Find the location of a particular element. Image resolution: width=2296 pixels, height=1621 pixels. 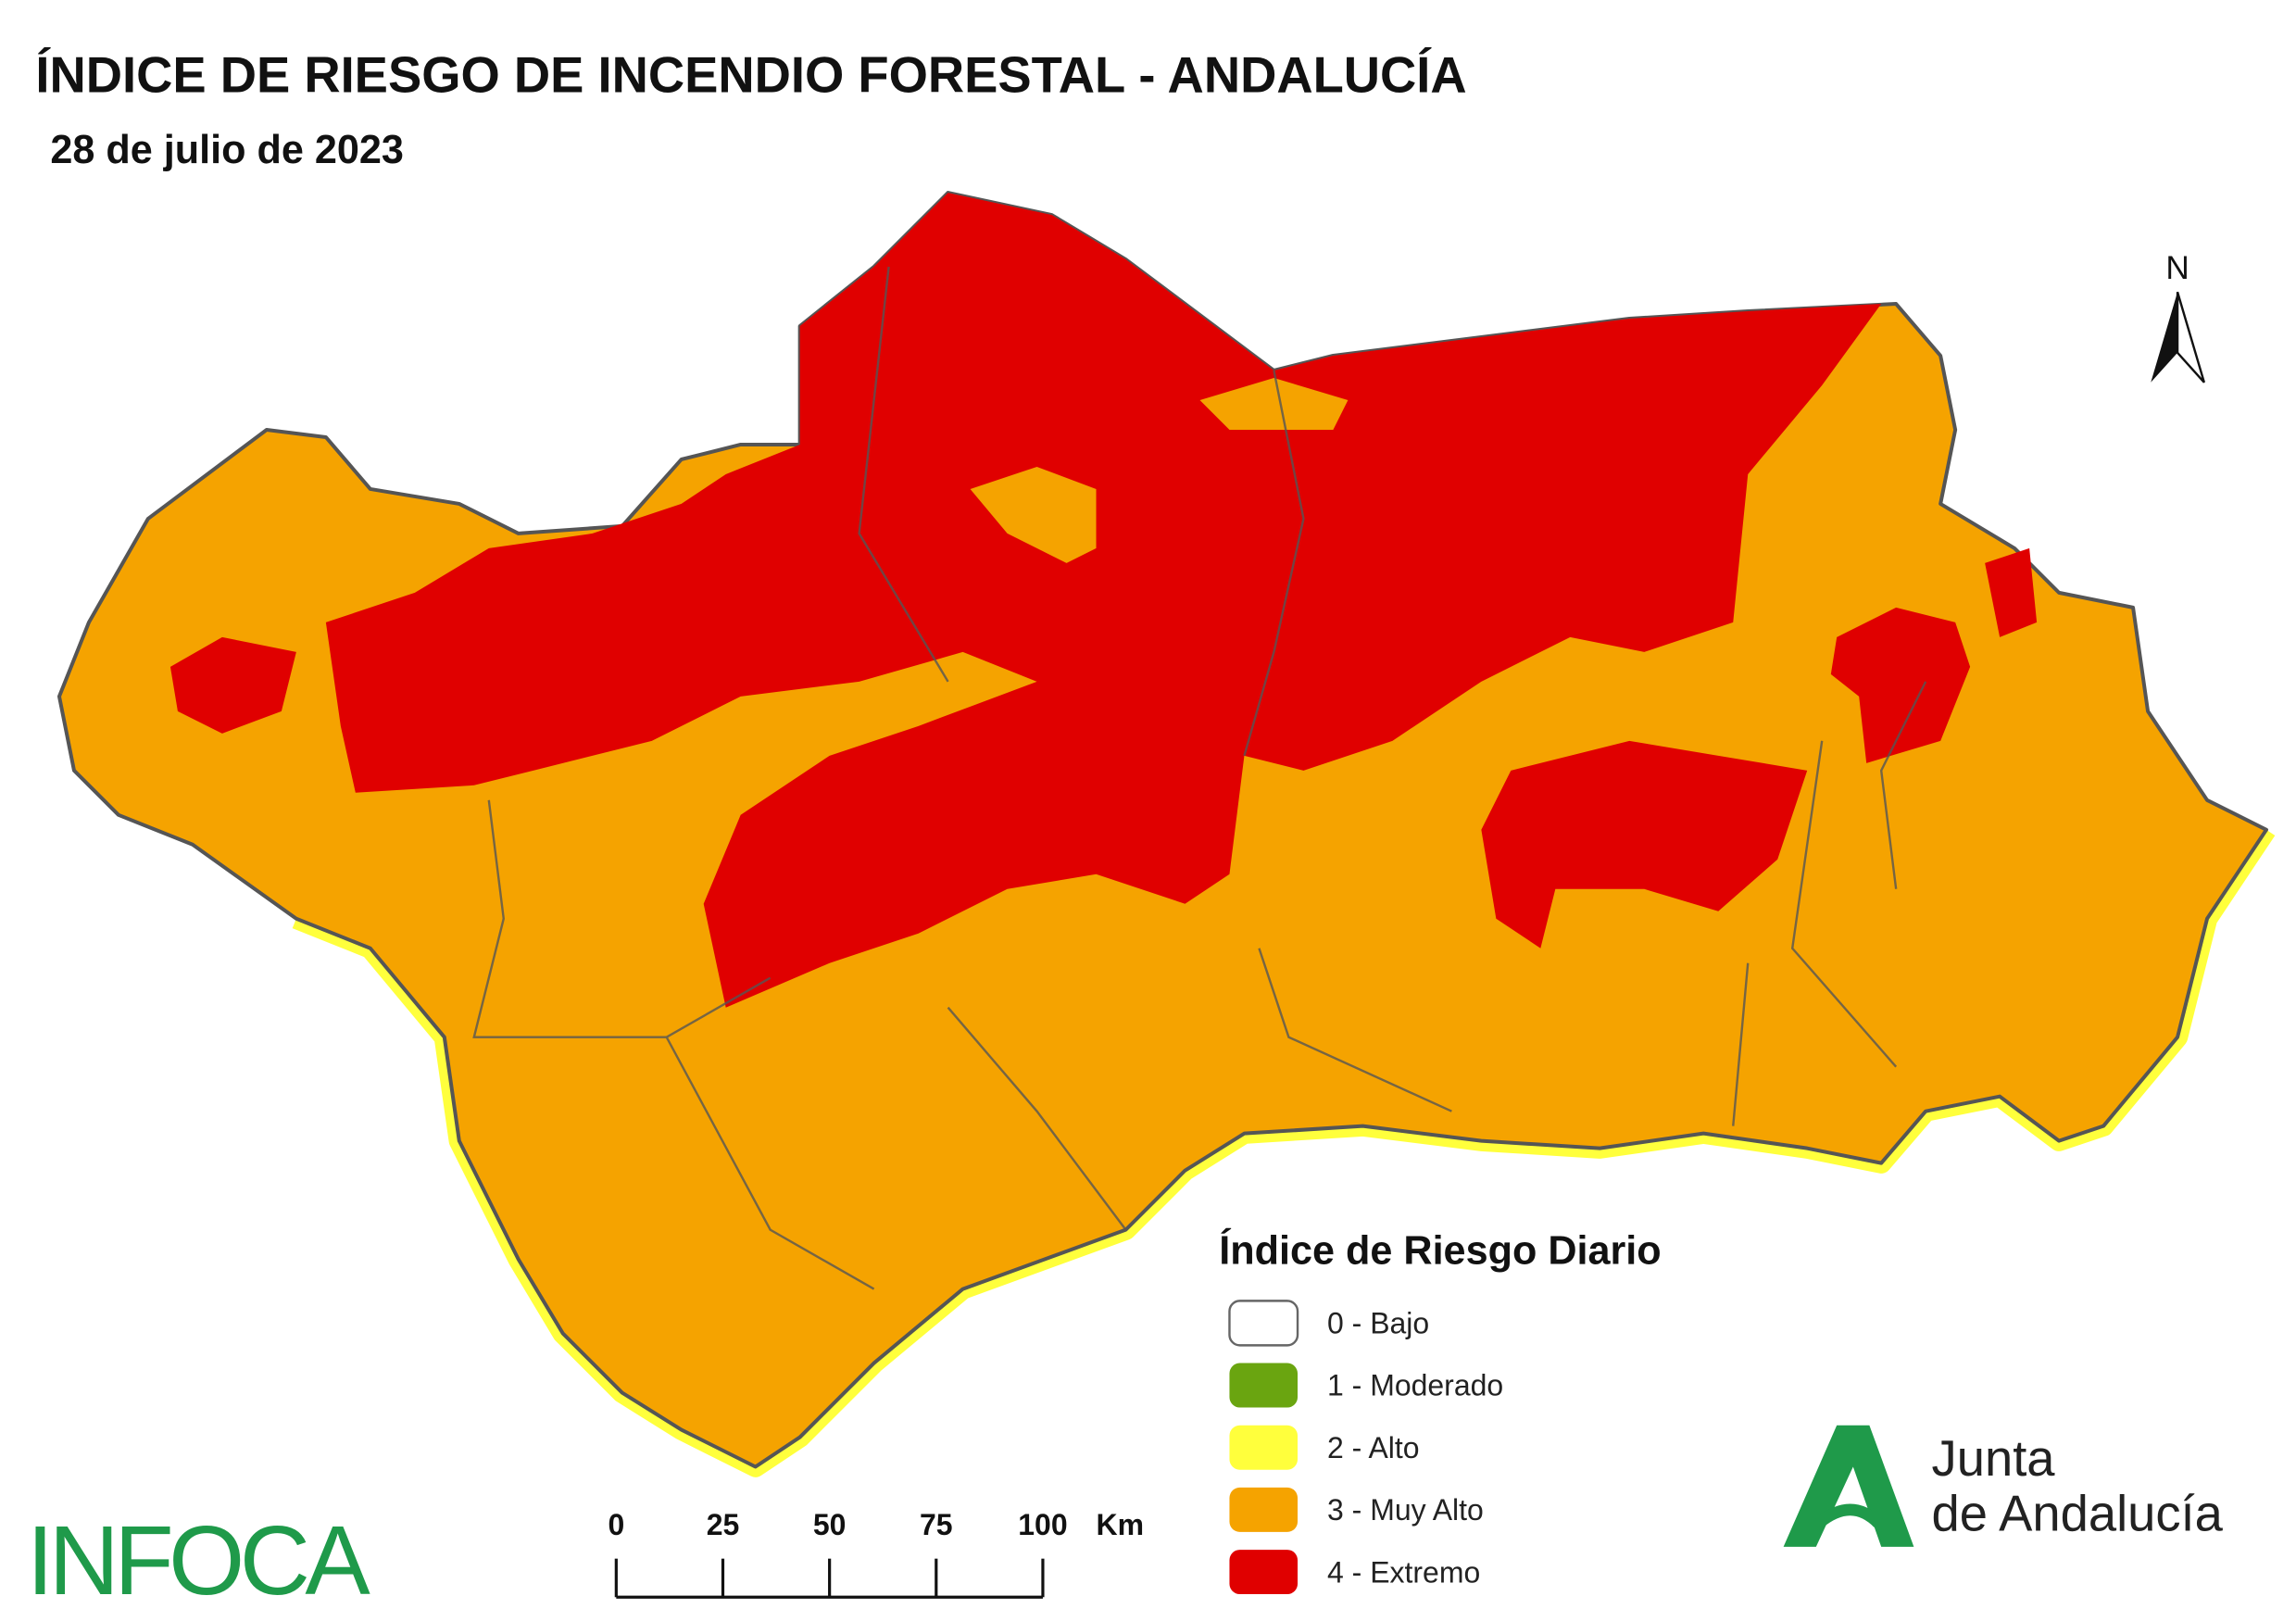

scale-tick-label: 0 is located at coordinates (616, 1524).